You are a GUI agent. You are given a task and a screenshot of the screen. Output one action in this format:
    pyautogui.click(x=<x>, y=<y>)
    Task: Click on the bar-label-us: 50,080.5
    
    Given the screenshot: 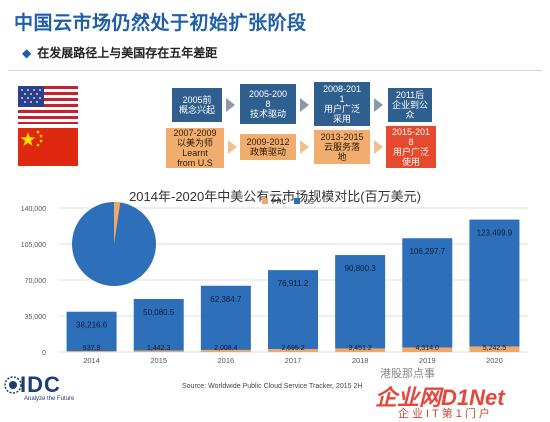 What is the action you would take?
    pyautogui.click(x=159, y=312)
    